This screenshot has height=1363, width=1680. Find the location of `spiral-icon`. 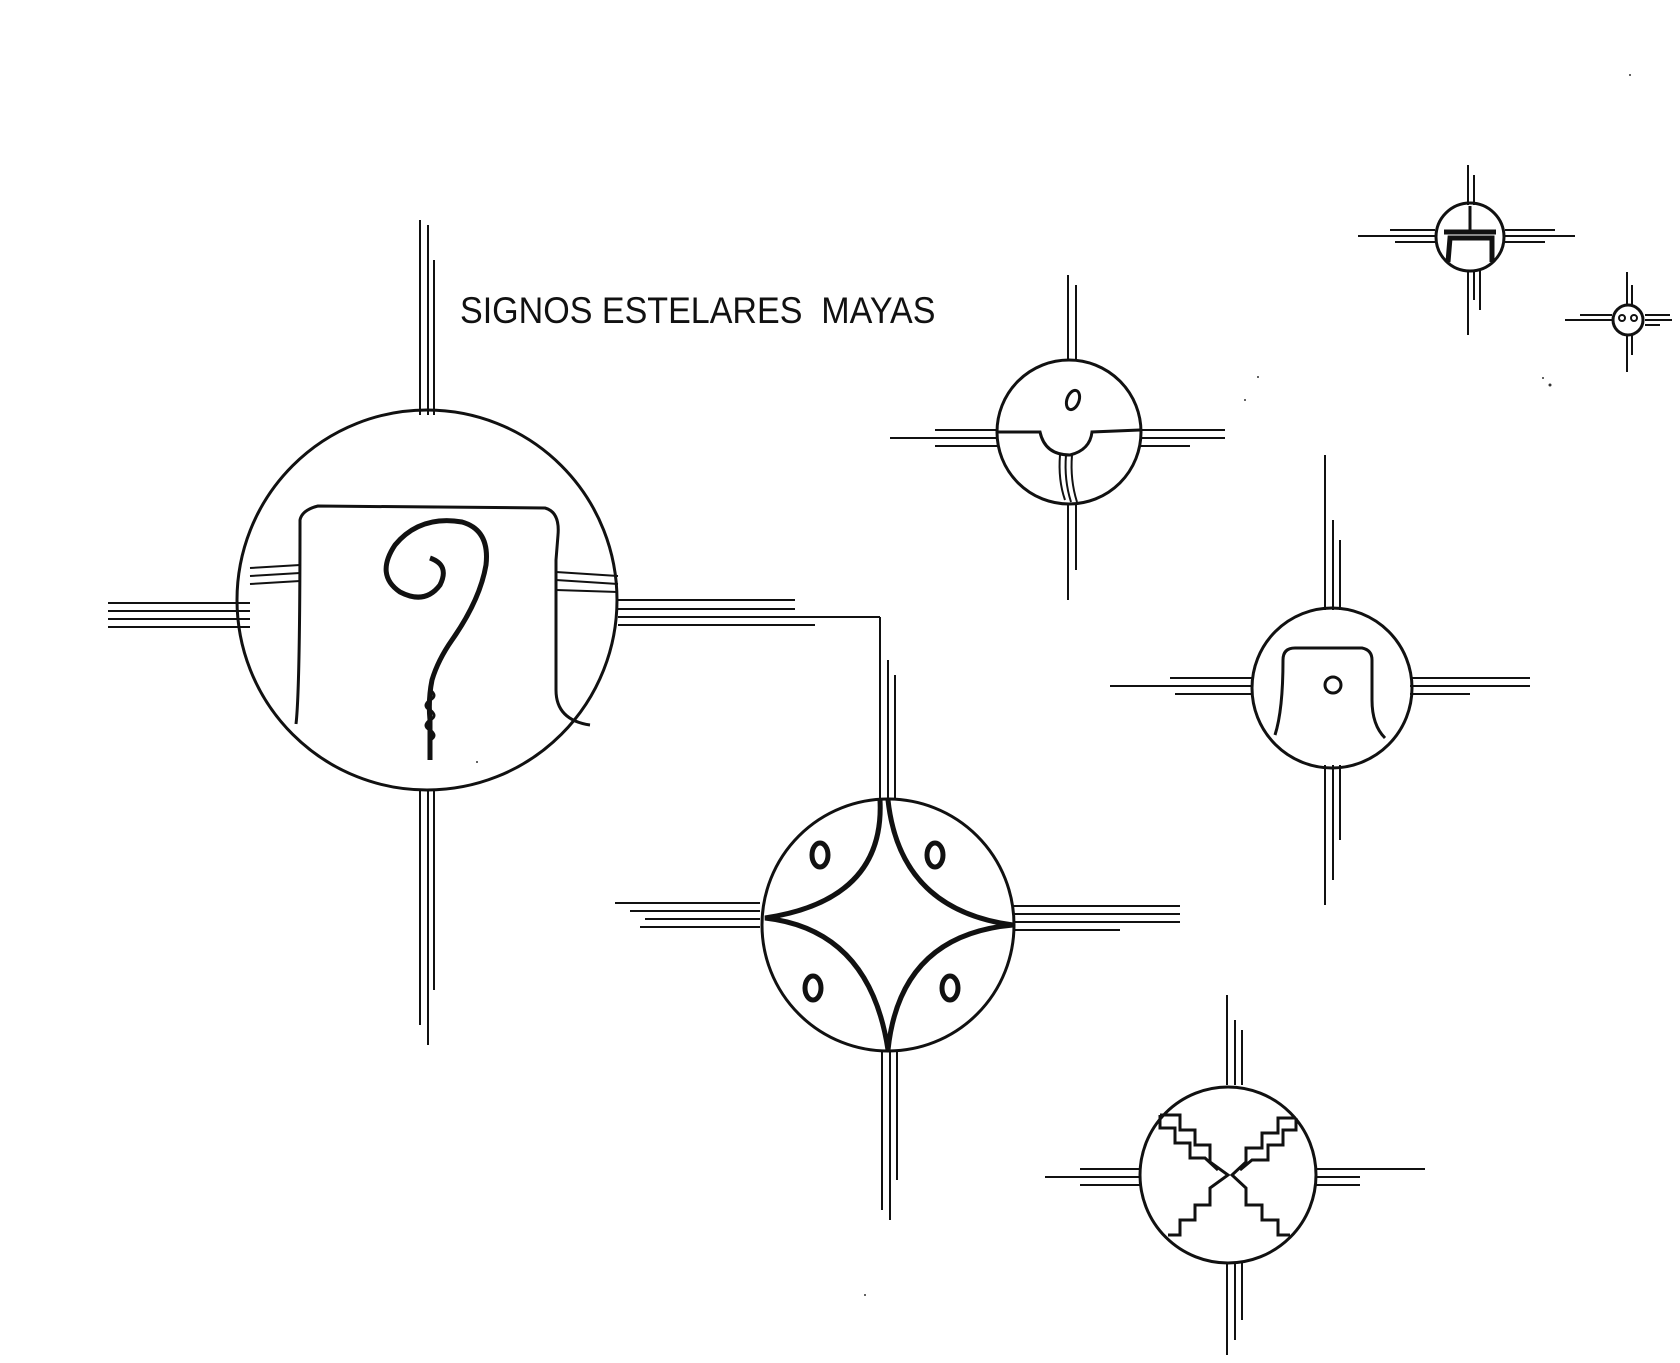

spiral-icon is located at coordinates (436, 639).